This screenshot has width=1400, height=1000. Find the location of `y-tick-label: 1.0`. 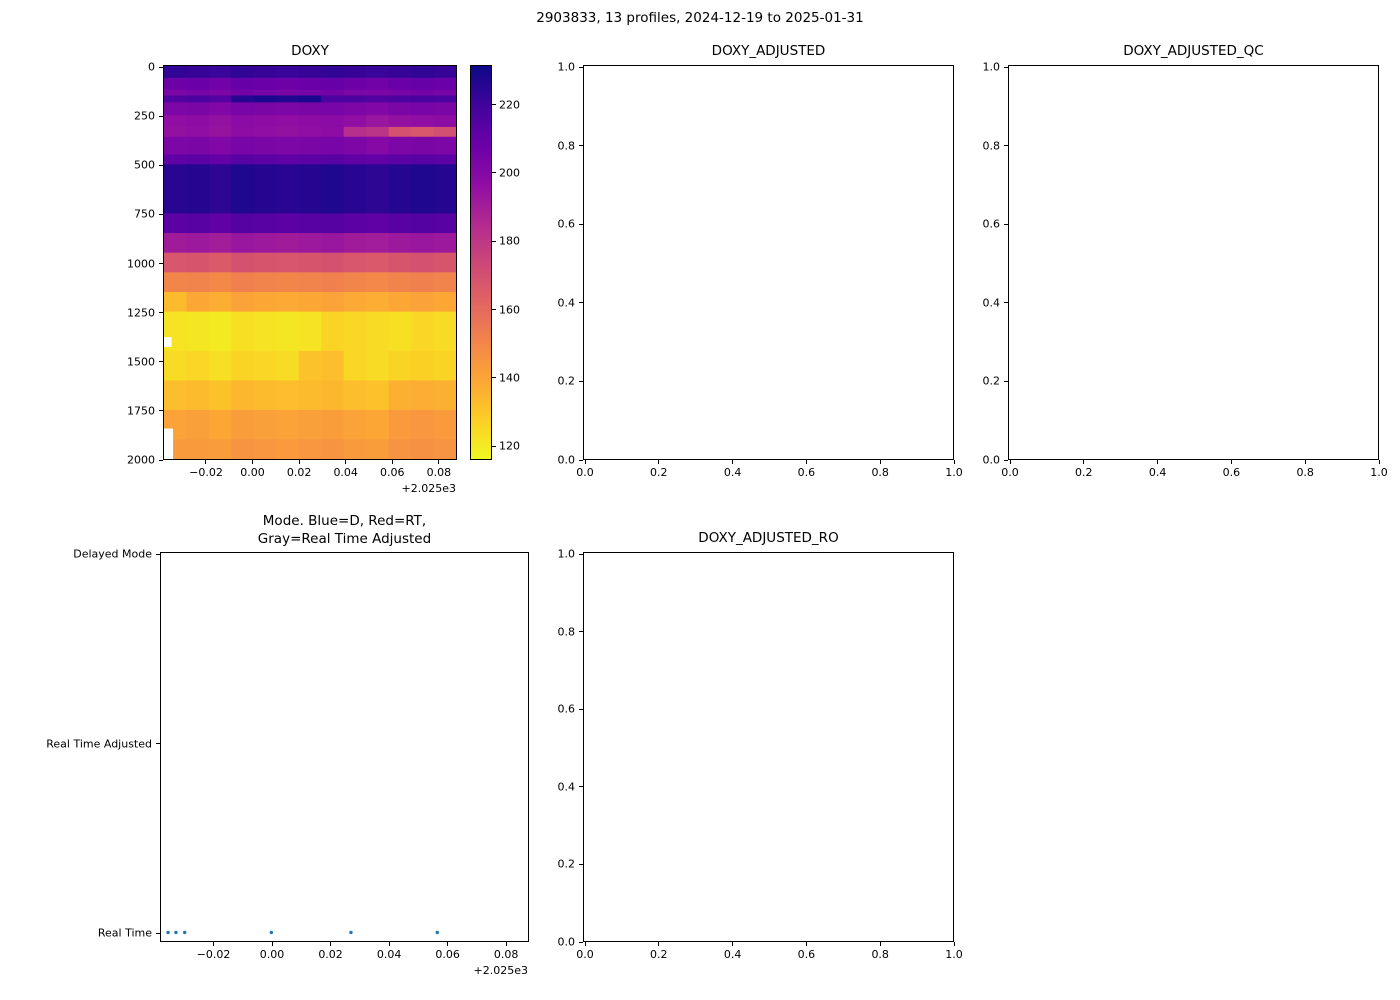

y-tick-label: 1.0 is located at coordinates (991, 67).